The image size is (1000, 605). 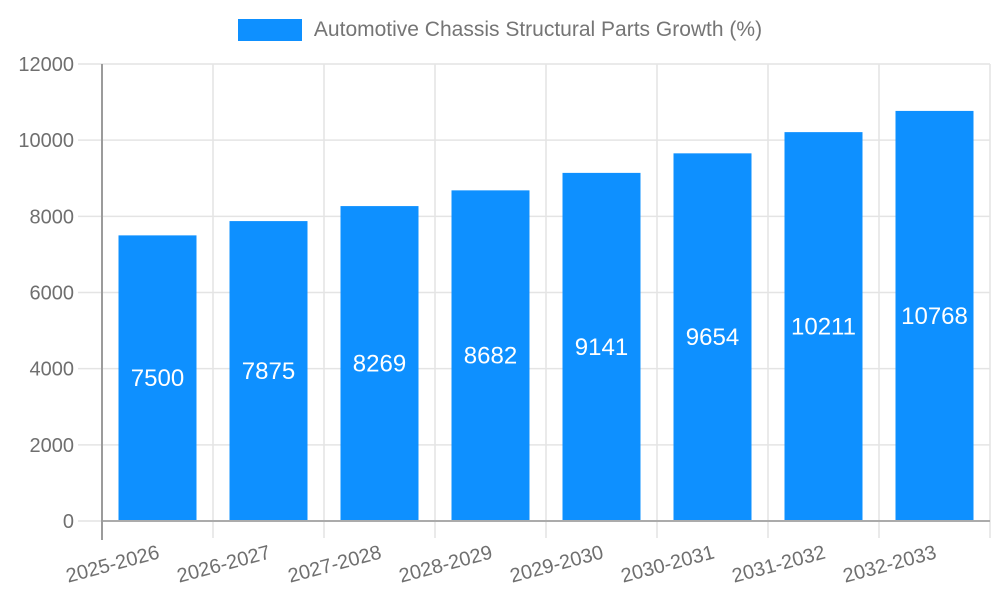 I want to click on y-tick-label: 2000, so click(x=52, y=446).